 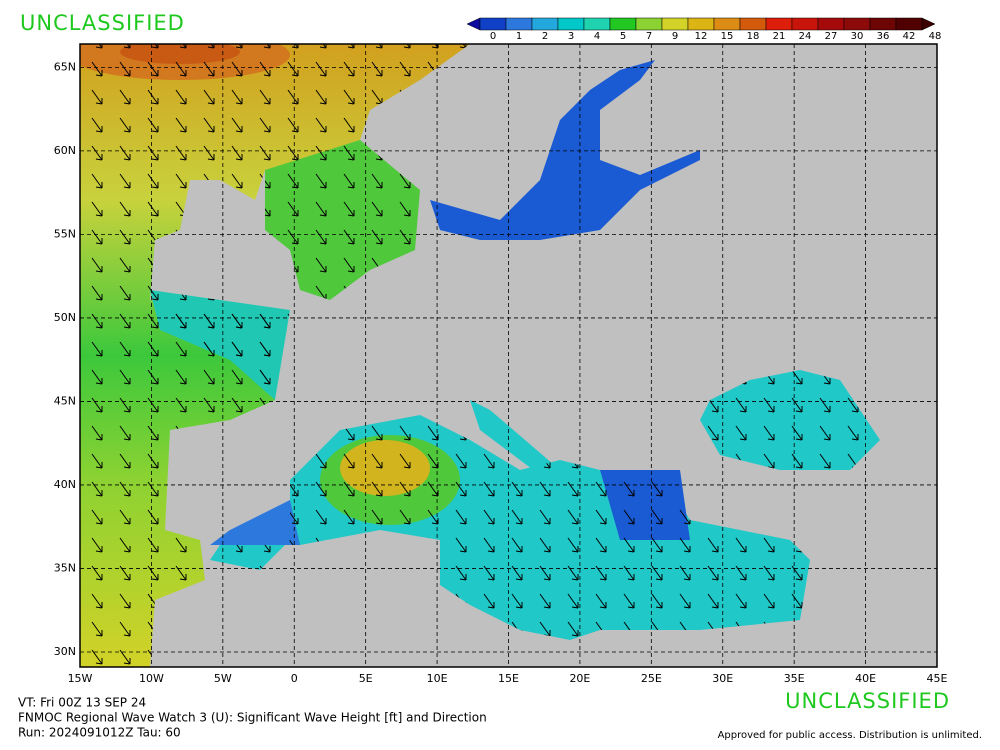 What do you see at coordinates (779, 36) in the screenshot?
I see `colorbar-label: 21` at bounding box center [779, 36].